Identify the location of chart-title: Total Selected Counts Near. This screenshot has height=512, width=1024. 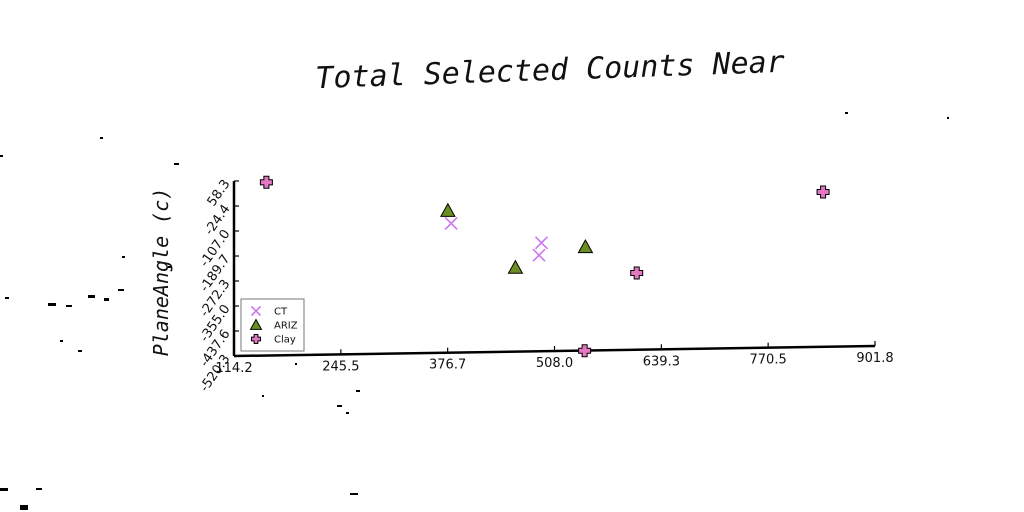
(550, 70).